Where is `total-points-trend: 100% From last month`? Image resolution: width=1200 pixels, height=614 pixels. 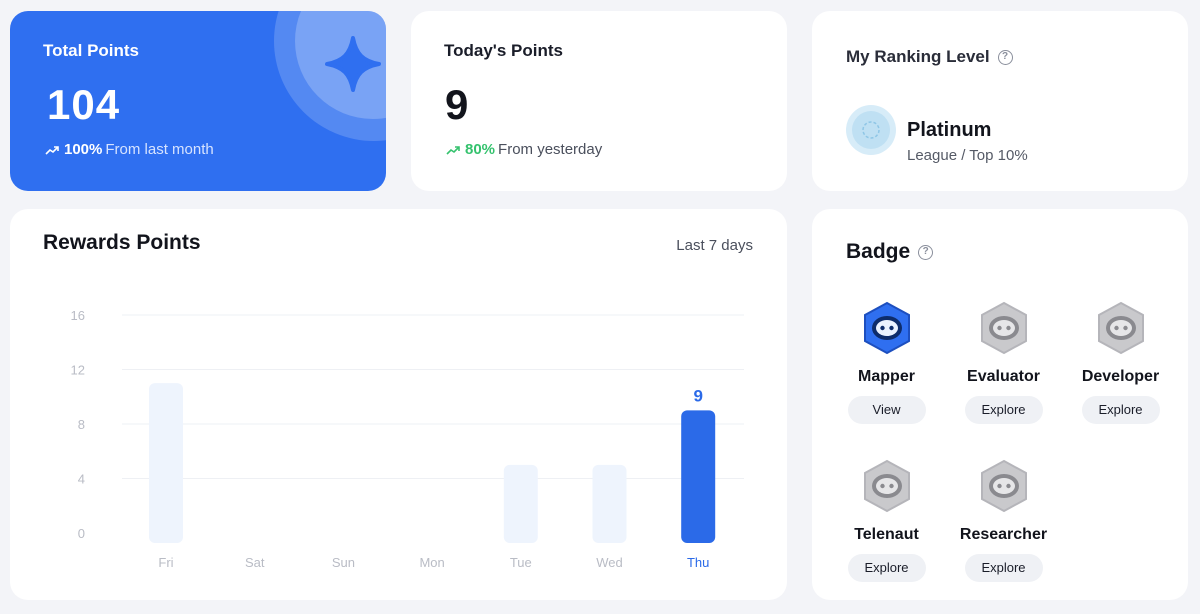 total-points-trend: 100% From last month is located at coordinates (129, 149).